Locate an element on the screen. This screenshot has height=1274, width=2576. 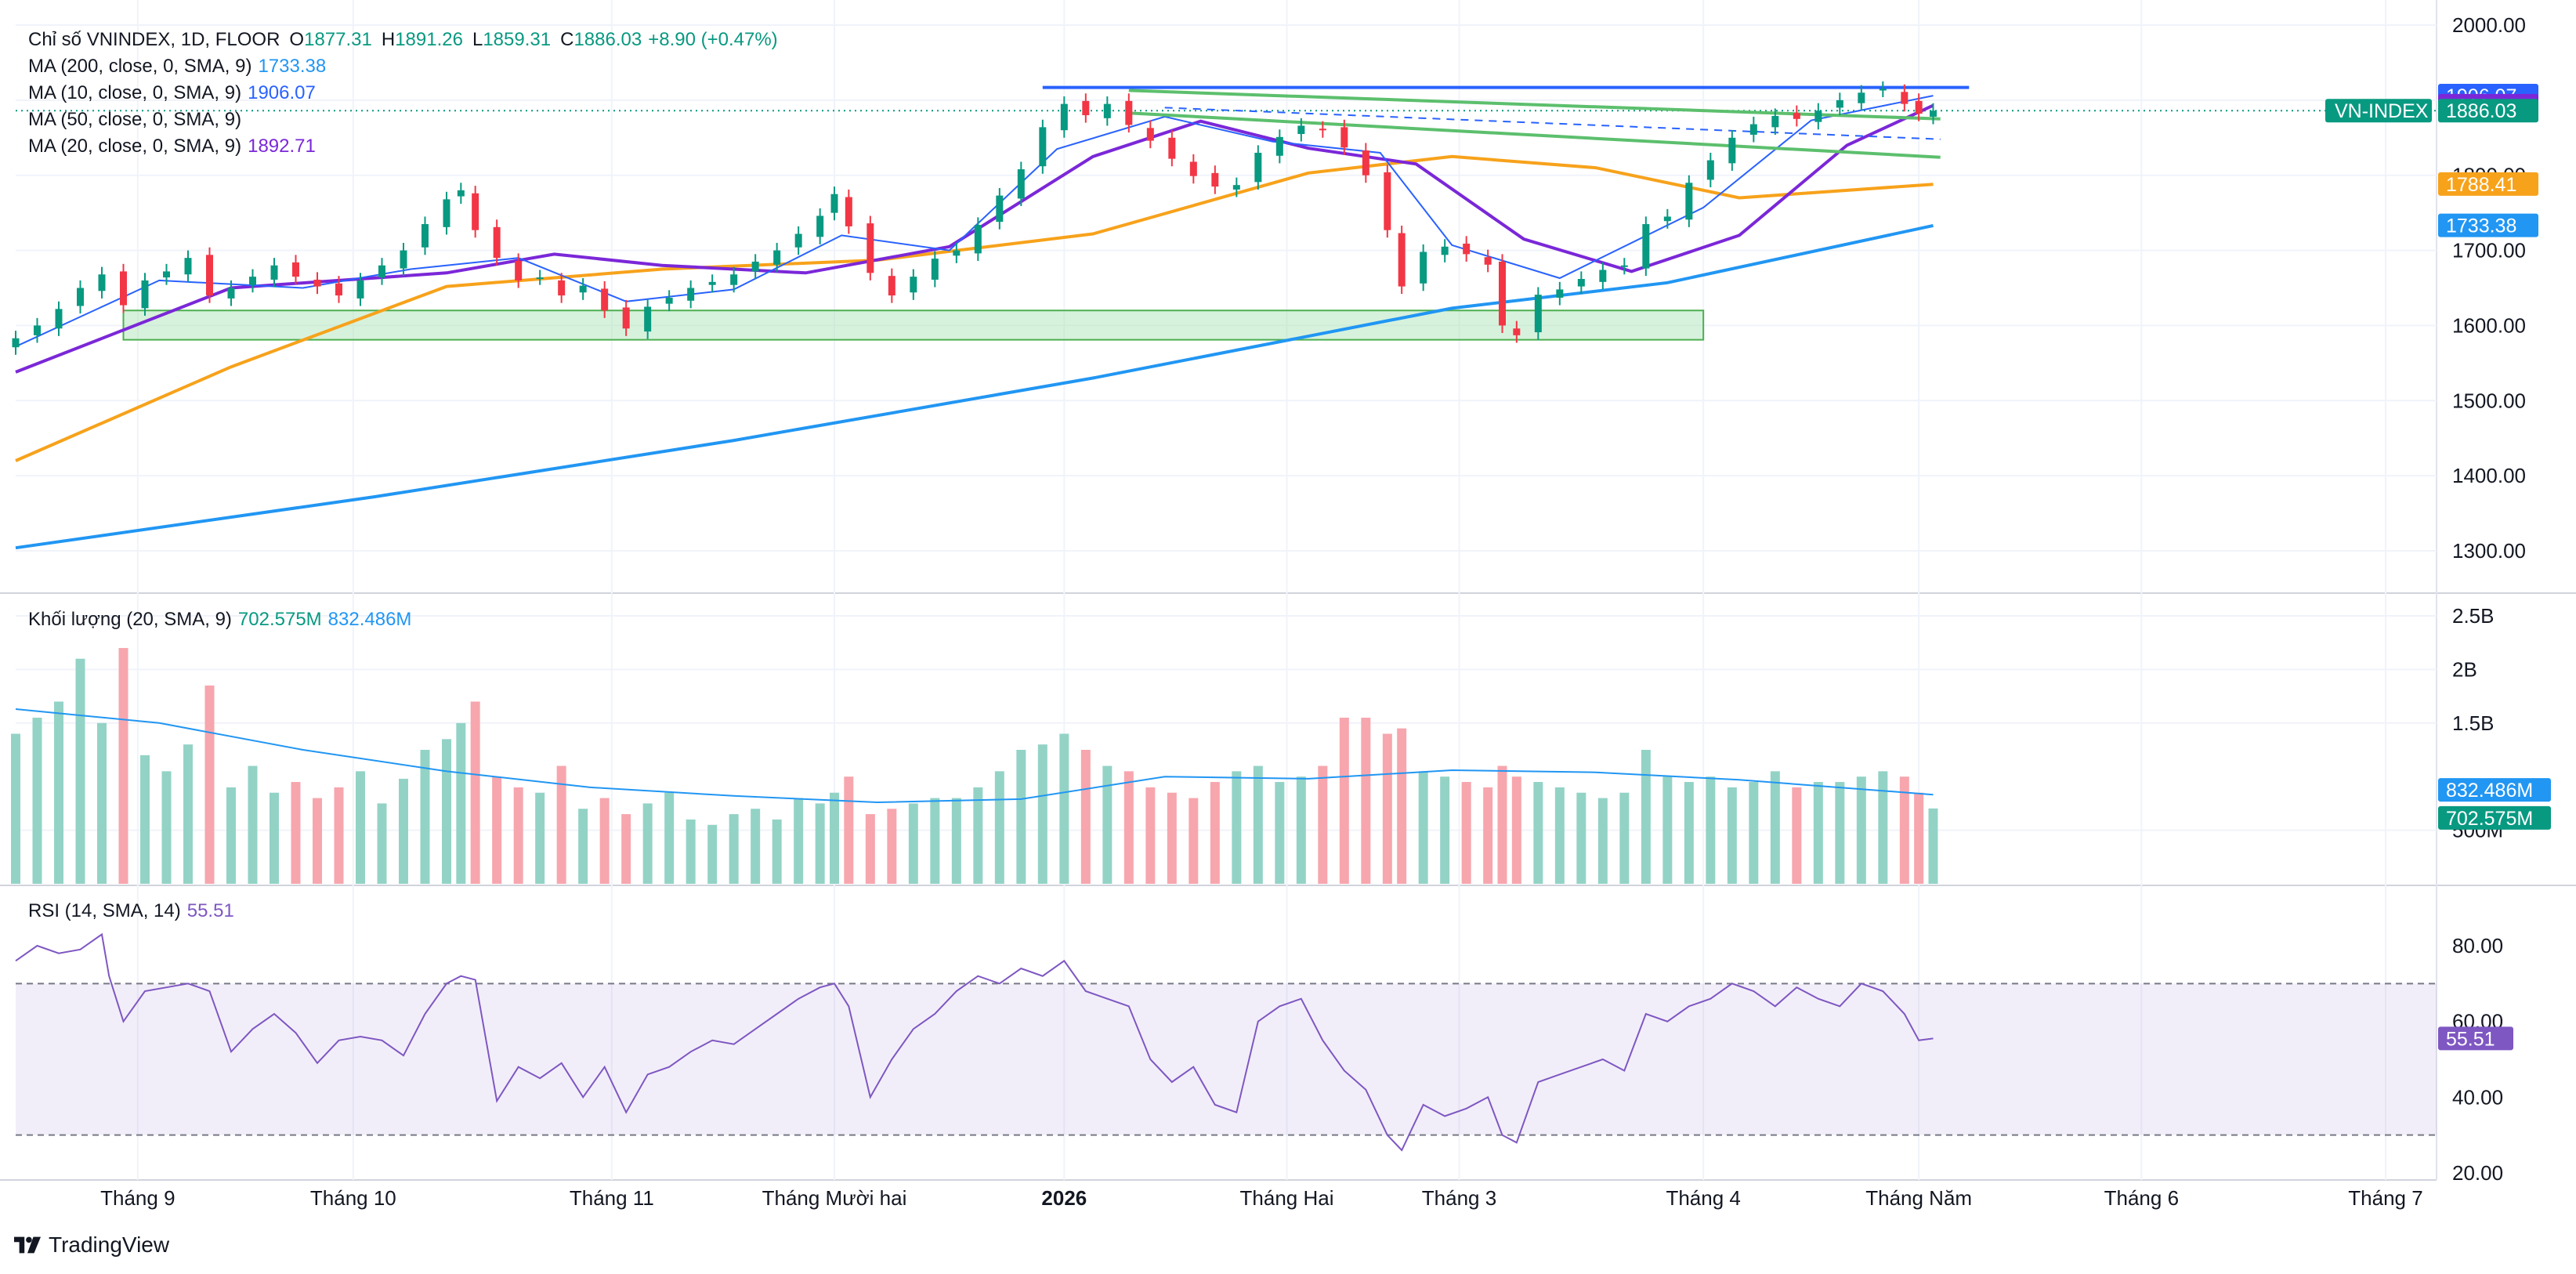
price-tick-label: 2000.00 is located at coordinates (2489, 25).